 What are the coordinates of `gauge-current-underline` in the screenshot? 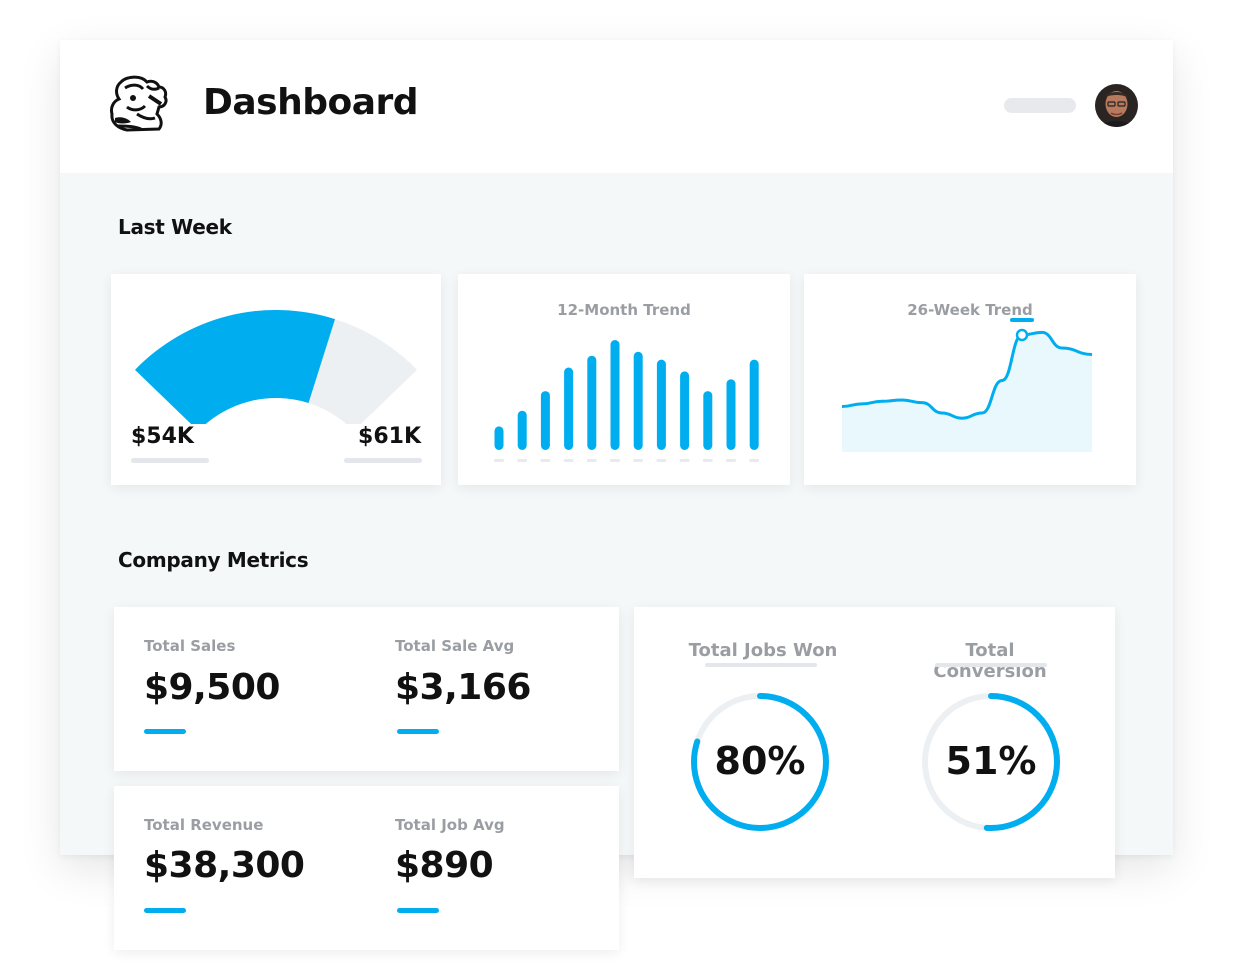 It's located at (170, 460).